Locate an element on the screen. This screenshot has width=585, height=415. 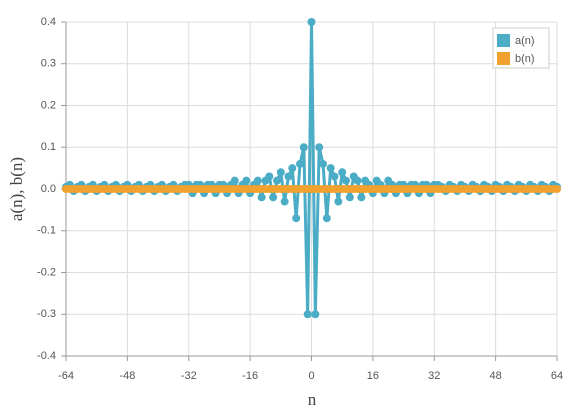
y-tick-label: 0.4 is located at coordinates (48, 22).